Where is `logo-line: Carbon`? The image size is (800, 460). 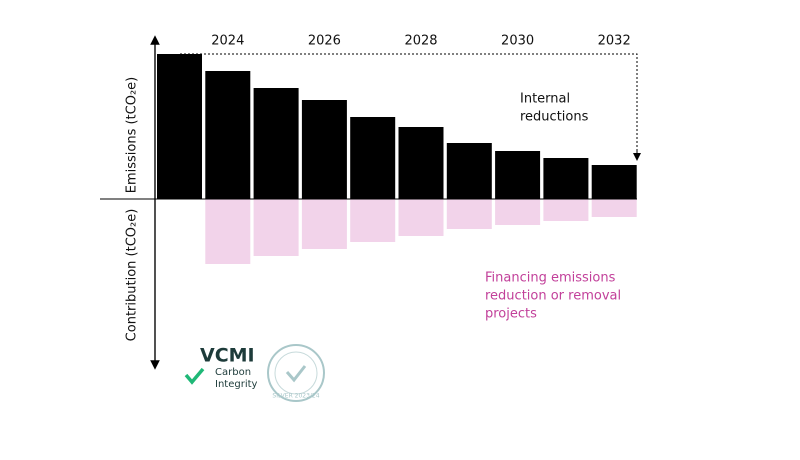 logo-line: Carbon is located at coordinates (233, 372).